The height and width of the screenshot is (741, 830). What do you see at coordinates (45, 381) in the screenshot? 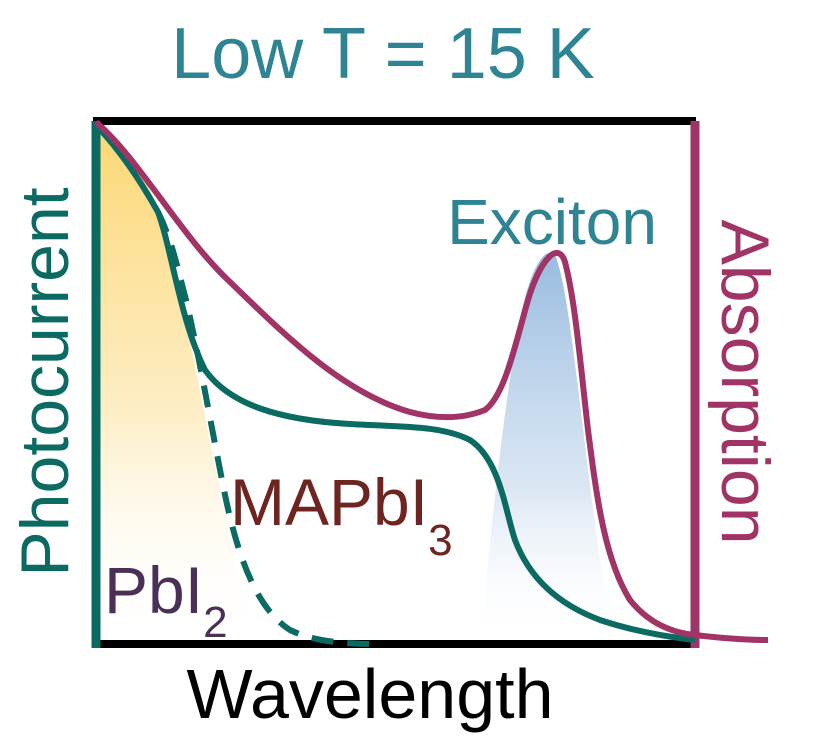
I see `left-axis-label: Photocurrent` at bounding box center [45, 381].